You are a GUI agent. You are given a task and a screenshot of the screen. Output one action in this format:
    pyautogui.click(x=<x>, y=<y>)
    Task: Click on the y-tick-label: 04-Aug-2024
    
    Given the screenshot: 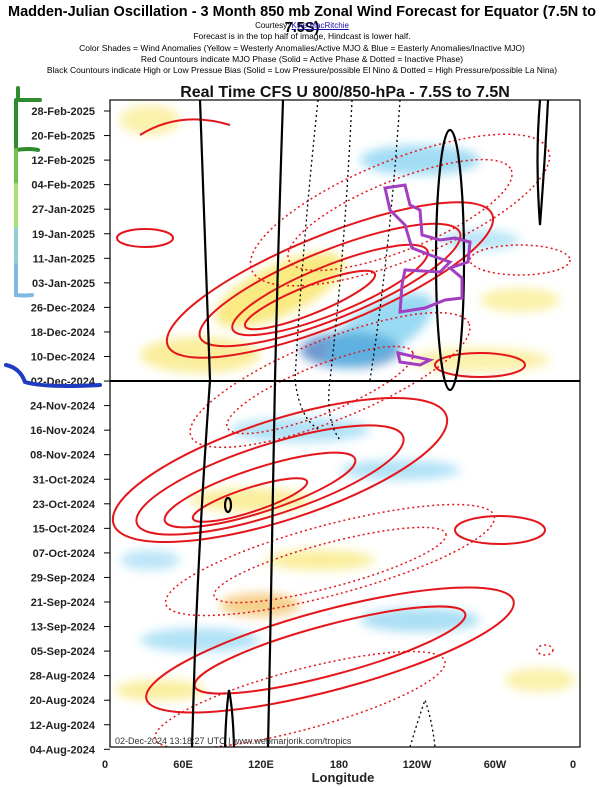 What is the action you would take?
    pyautogui.click(x=63, y=750)
    